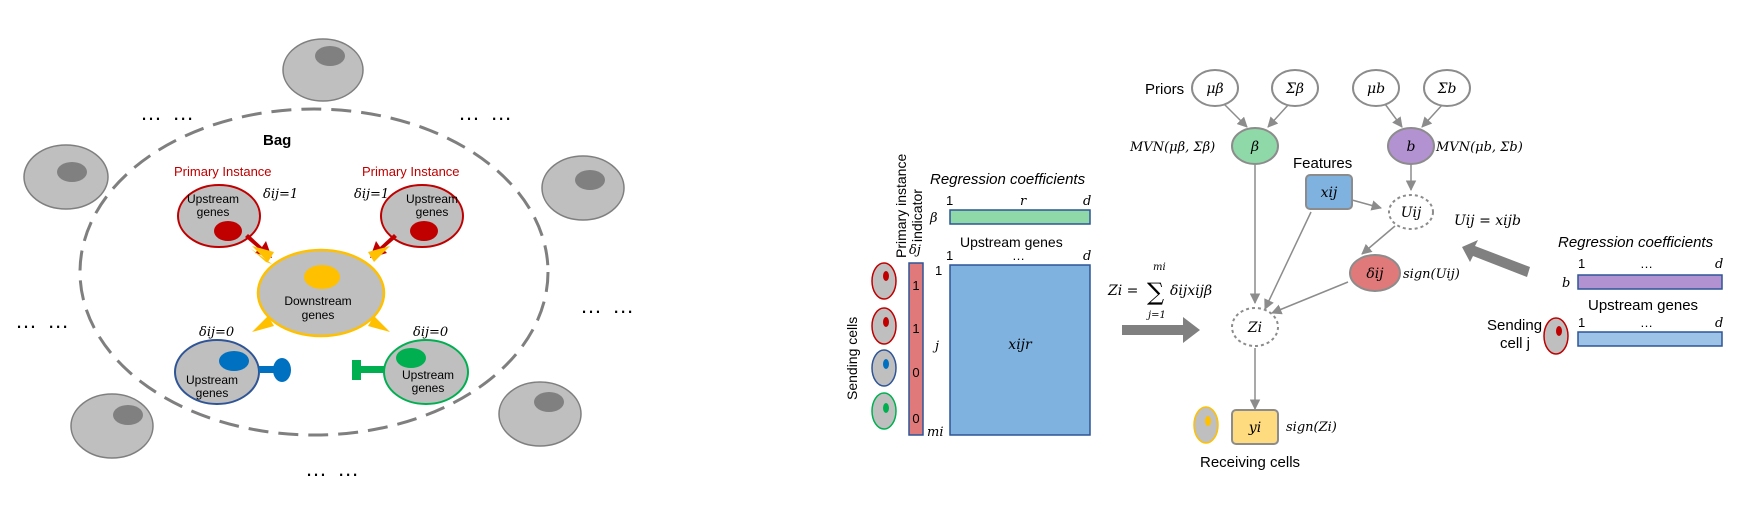  I want to click on svg-text: Σb, so click(1447, 89).